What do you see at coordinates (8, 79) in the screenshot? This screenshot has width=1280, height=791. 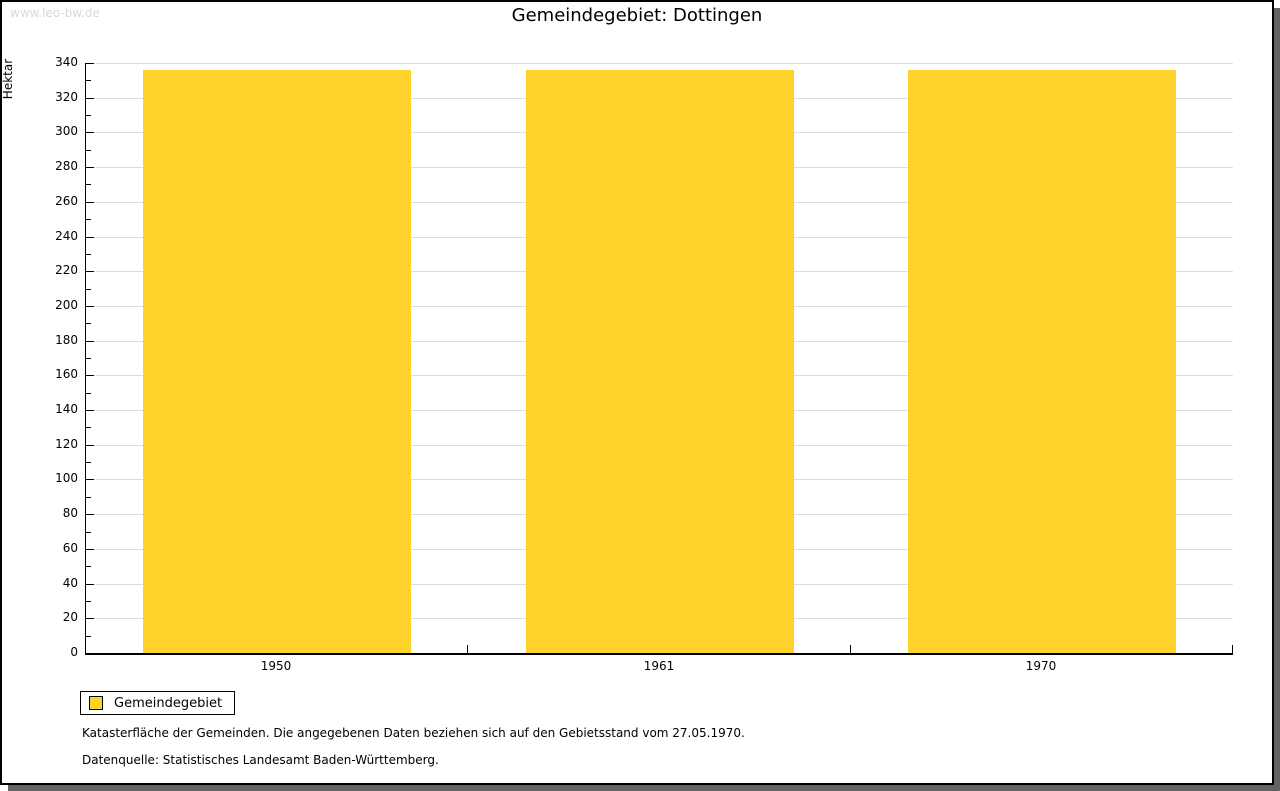 I see `y-axis-title: Hektar` at bounding box center [8, 79].